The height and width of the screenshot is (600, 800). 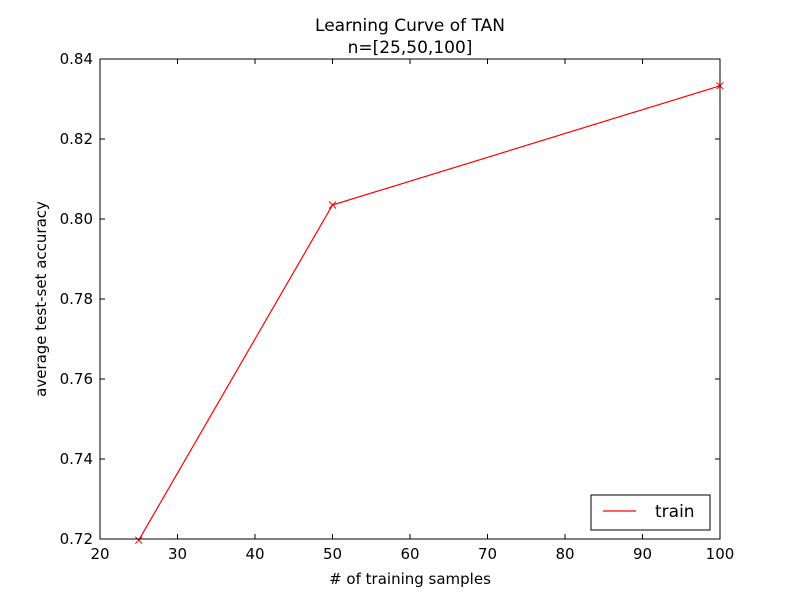 I want to click on y-tick-label: 0.84, so click(x=76, y=59).